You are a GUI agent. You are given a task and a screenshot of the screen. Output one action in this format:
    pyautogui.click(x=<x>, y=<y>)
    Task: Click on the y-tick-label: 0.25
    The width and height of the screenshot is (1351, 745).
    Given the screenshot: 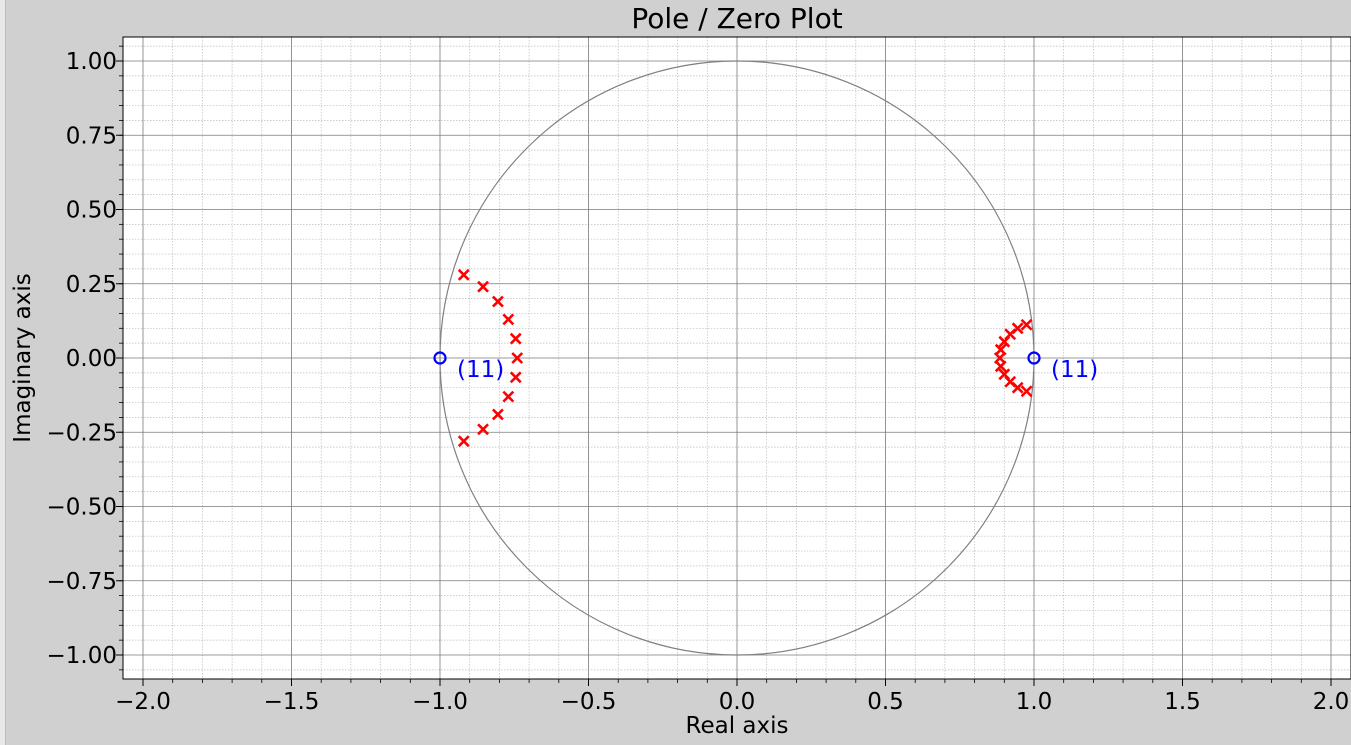 What is the action you would take?
    pyautogui.click(x=91, y=285)
    